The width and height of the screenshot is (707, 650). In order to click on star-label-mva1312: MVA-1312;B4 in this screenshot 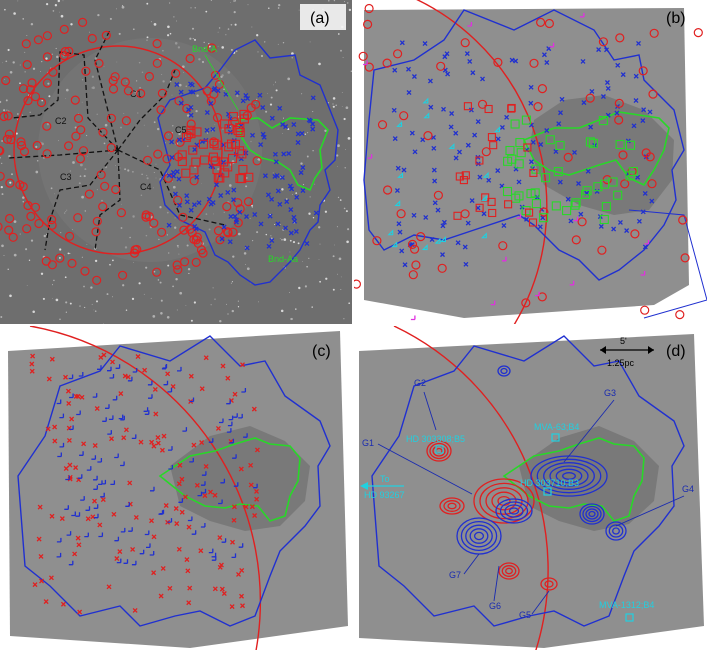, I will do `click(626, 605)`.